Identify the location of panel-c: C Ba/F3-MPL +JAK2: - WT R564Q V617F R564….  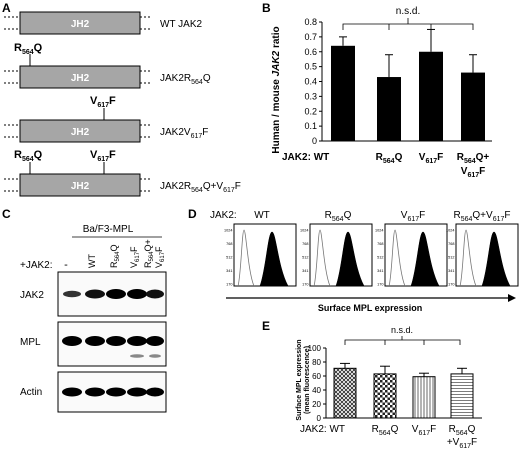
(84, 310).